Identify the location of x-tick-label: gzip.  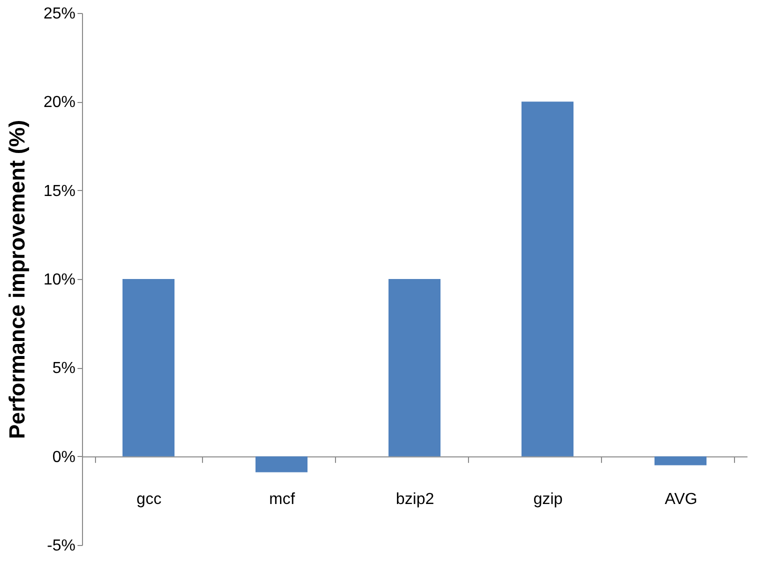
(548, 499).